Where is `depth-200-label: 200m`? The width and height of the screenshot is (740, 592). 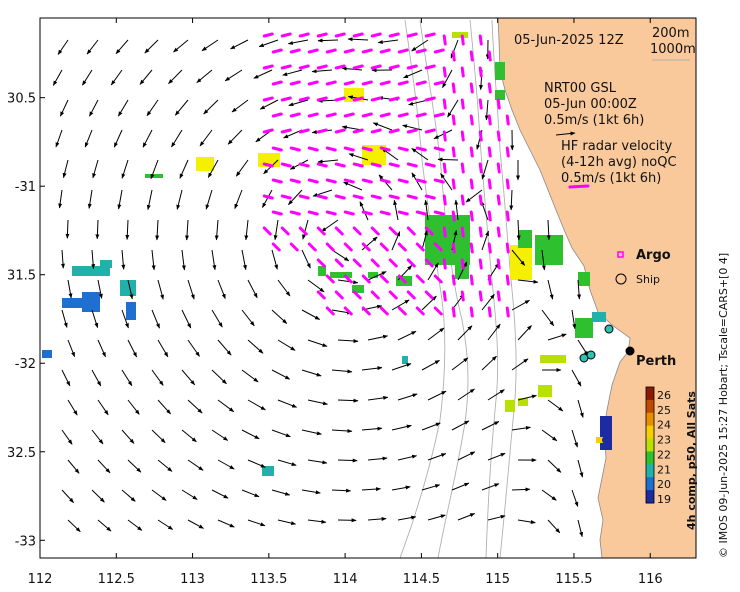 depth-200-label: 200m is located at coordinates (670, 33).